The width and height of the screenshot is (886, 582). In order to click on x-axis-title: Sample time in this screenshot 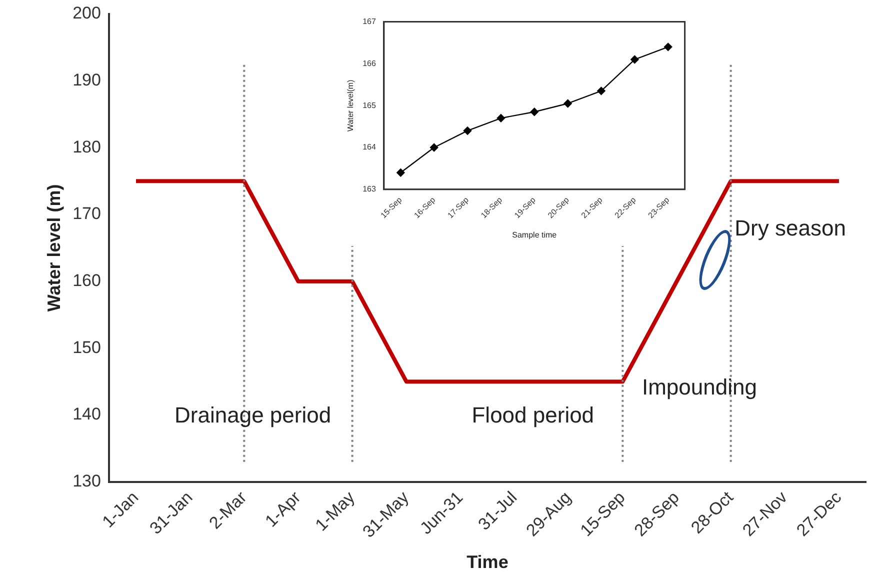, I will do `click(535, 235)`.